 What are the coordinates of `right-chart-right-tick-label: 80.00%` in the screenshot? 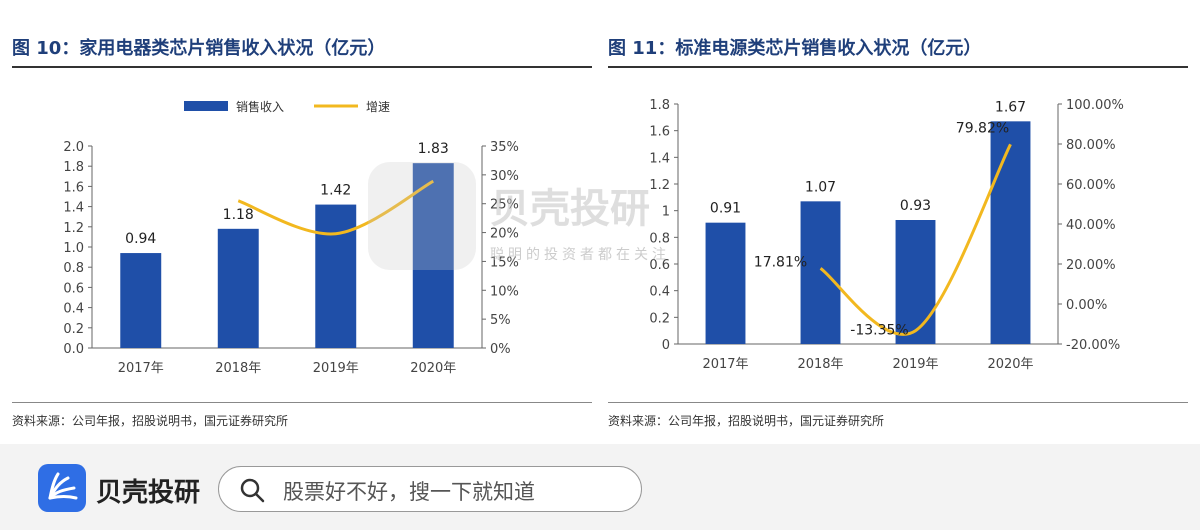 It's located at (1091, 145).